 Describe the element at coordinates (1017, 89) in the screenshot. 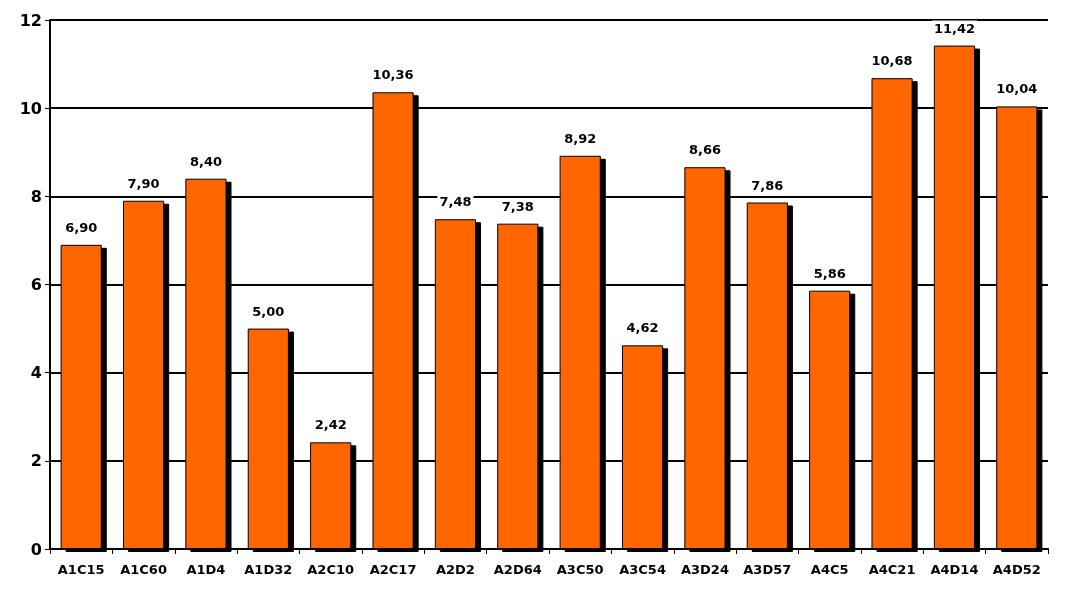

I see `data-label: 10,04` at that location.